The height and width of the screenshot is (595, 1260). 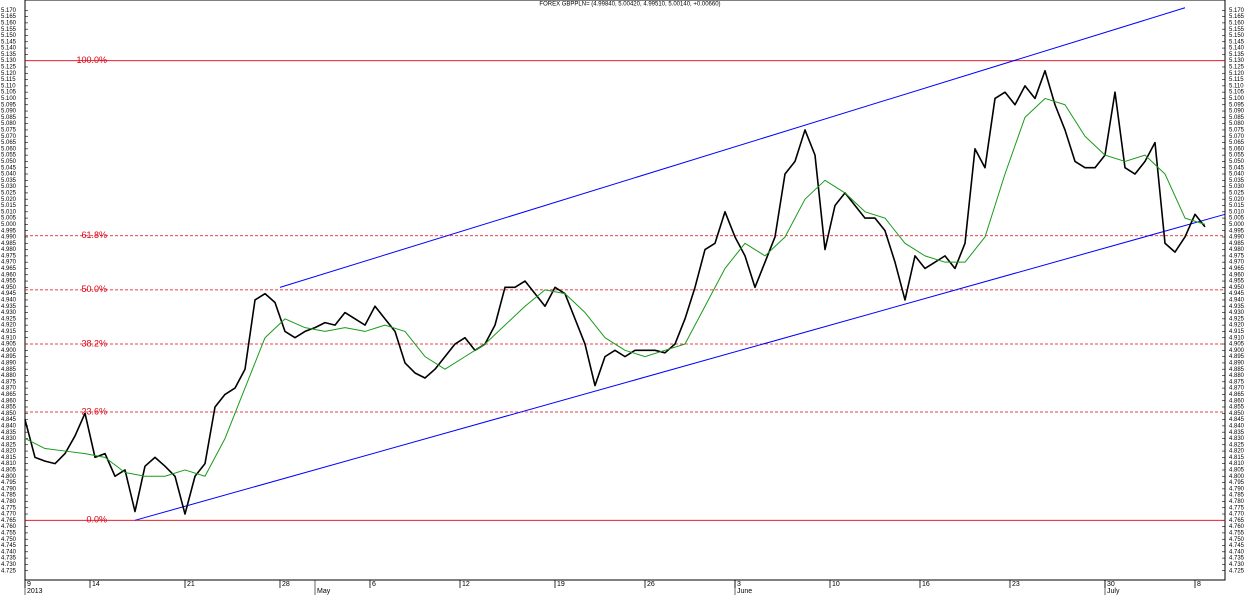 What do you see at coordinates (1237, 17) in the screenshot?
I see `y-tick-label-right: 5.165` at bounding box center [1237, 17].